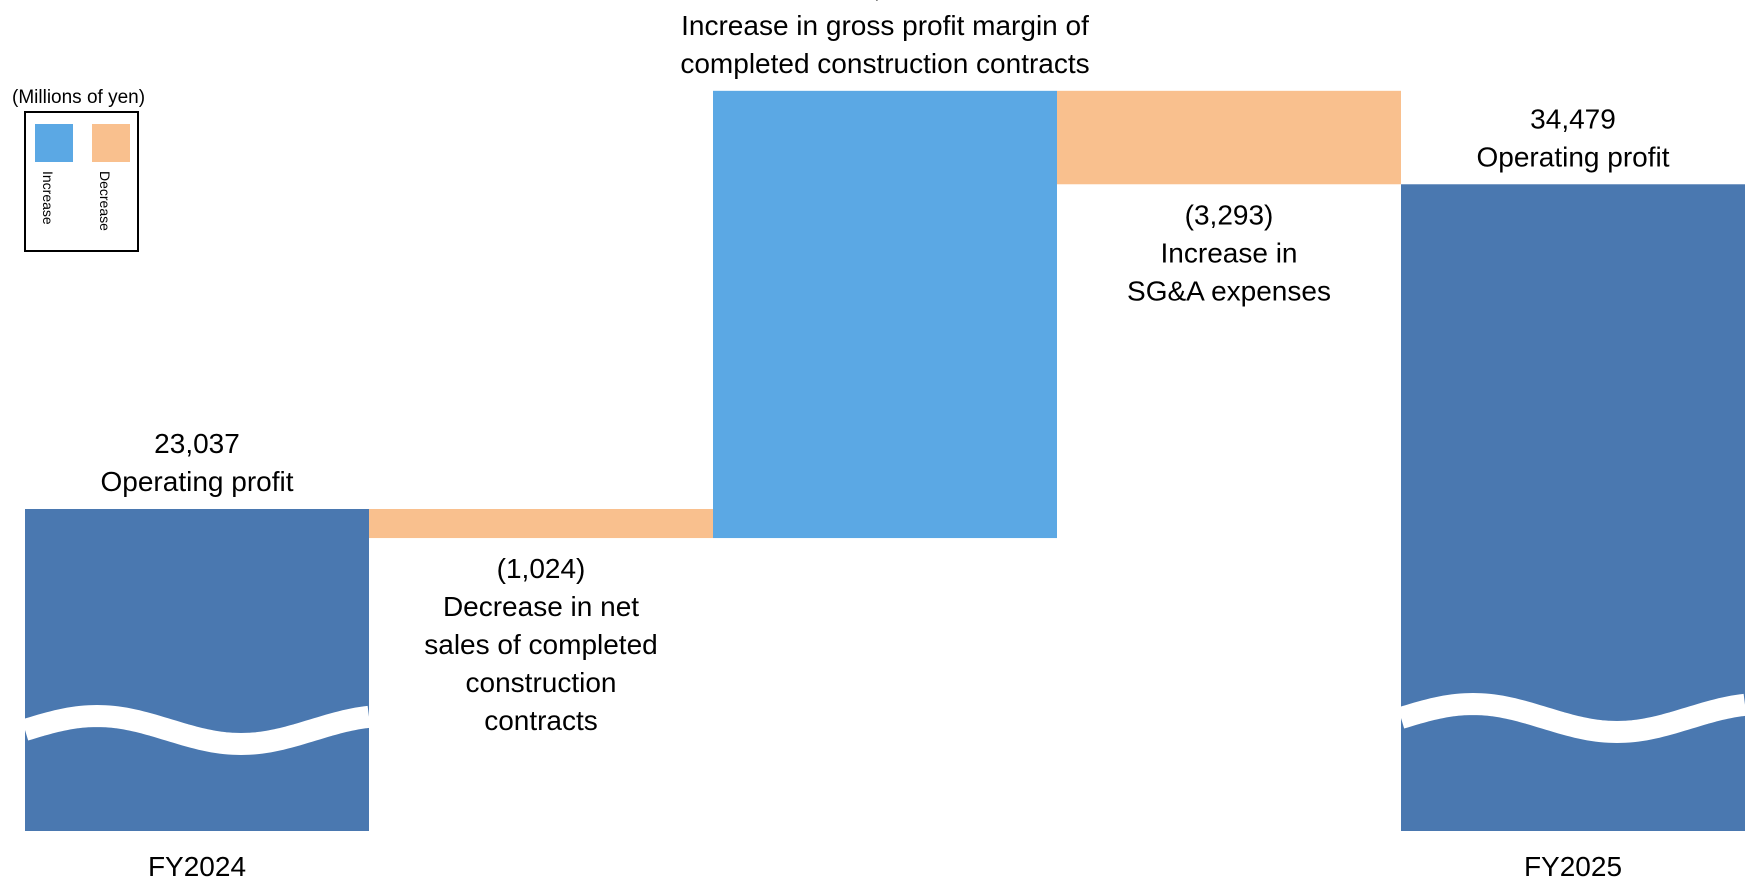 The width and height of the screenshot is (1748, 886). Describe the element at coordinates (885, 25) in the screenshot. I see `desc-label-2-line-0: Increase in gross profit margin of` at that location.